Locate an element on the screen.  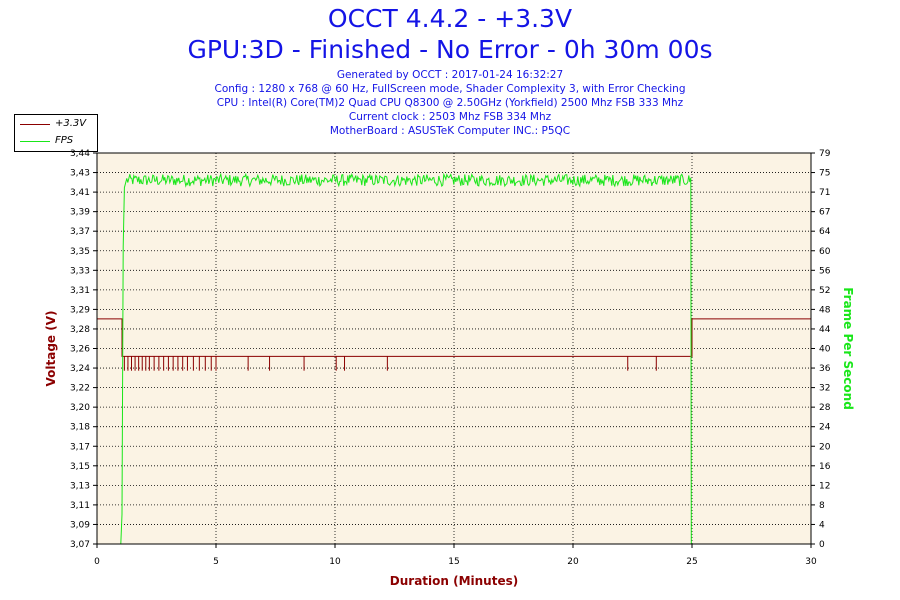
y-right-tick-label: 24 is located at coordinates (825, 428).